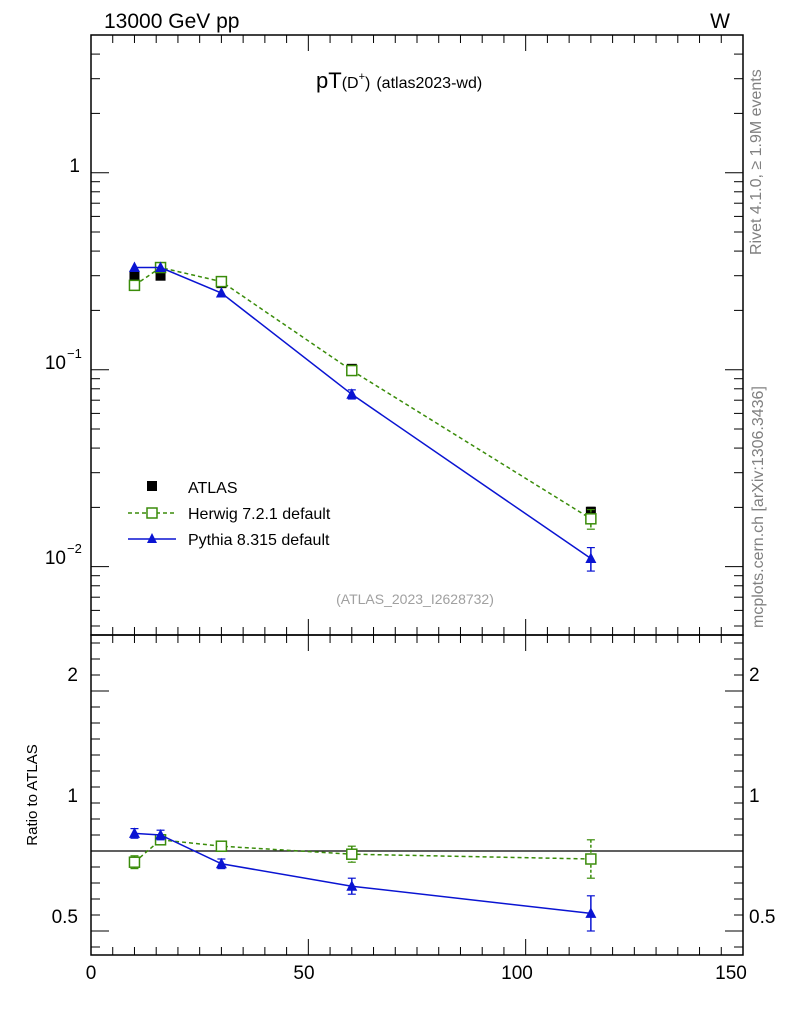 The image size is (786, 1024). What do you see at coordinates (55, 363) in the screenshot?
I see `main-ytick-label-0.1: 10` at bounding box center [55, 363].